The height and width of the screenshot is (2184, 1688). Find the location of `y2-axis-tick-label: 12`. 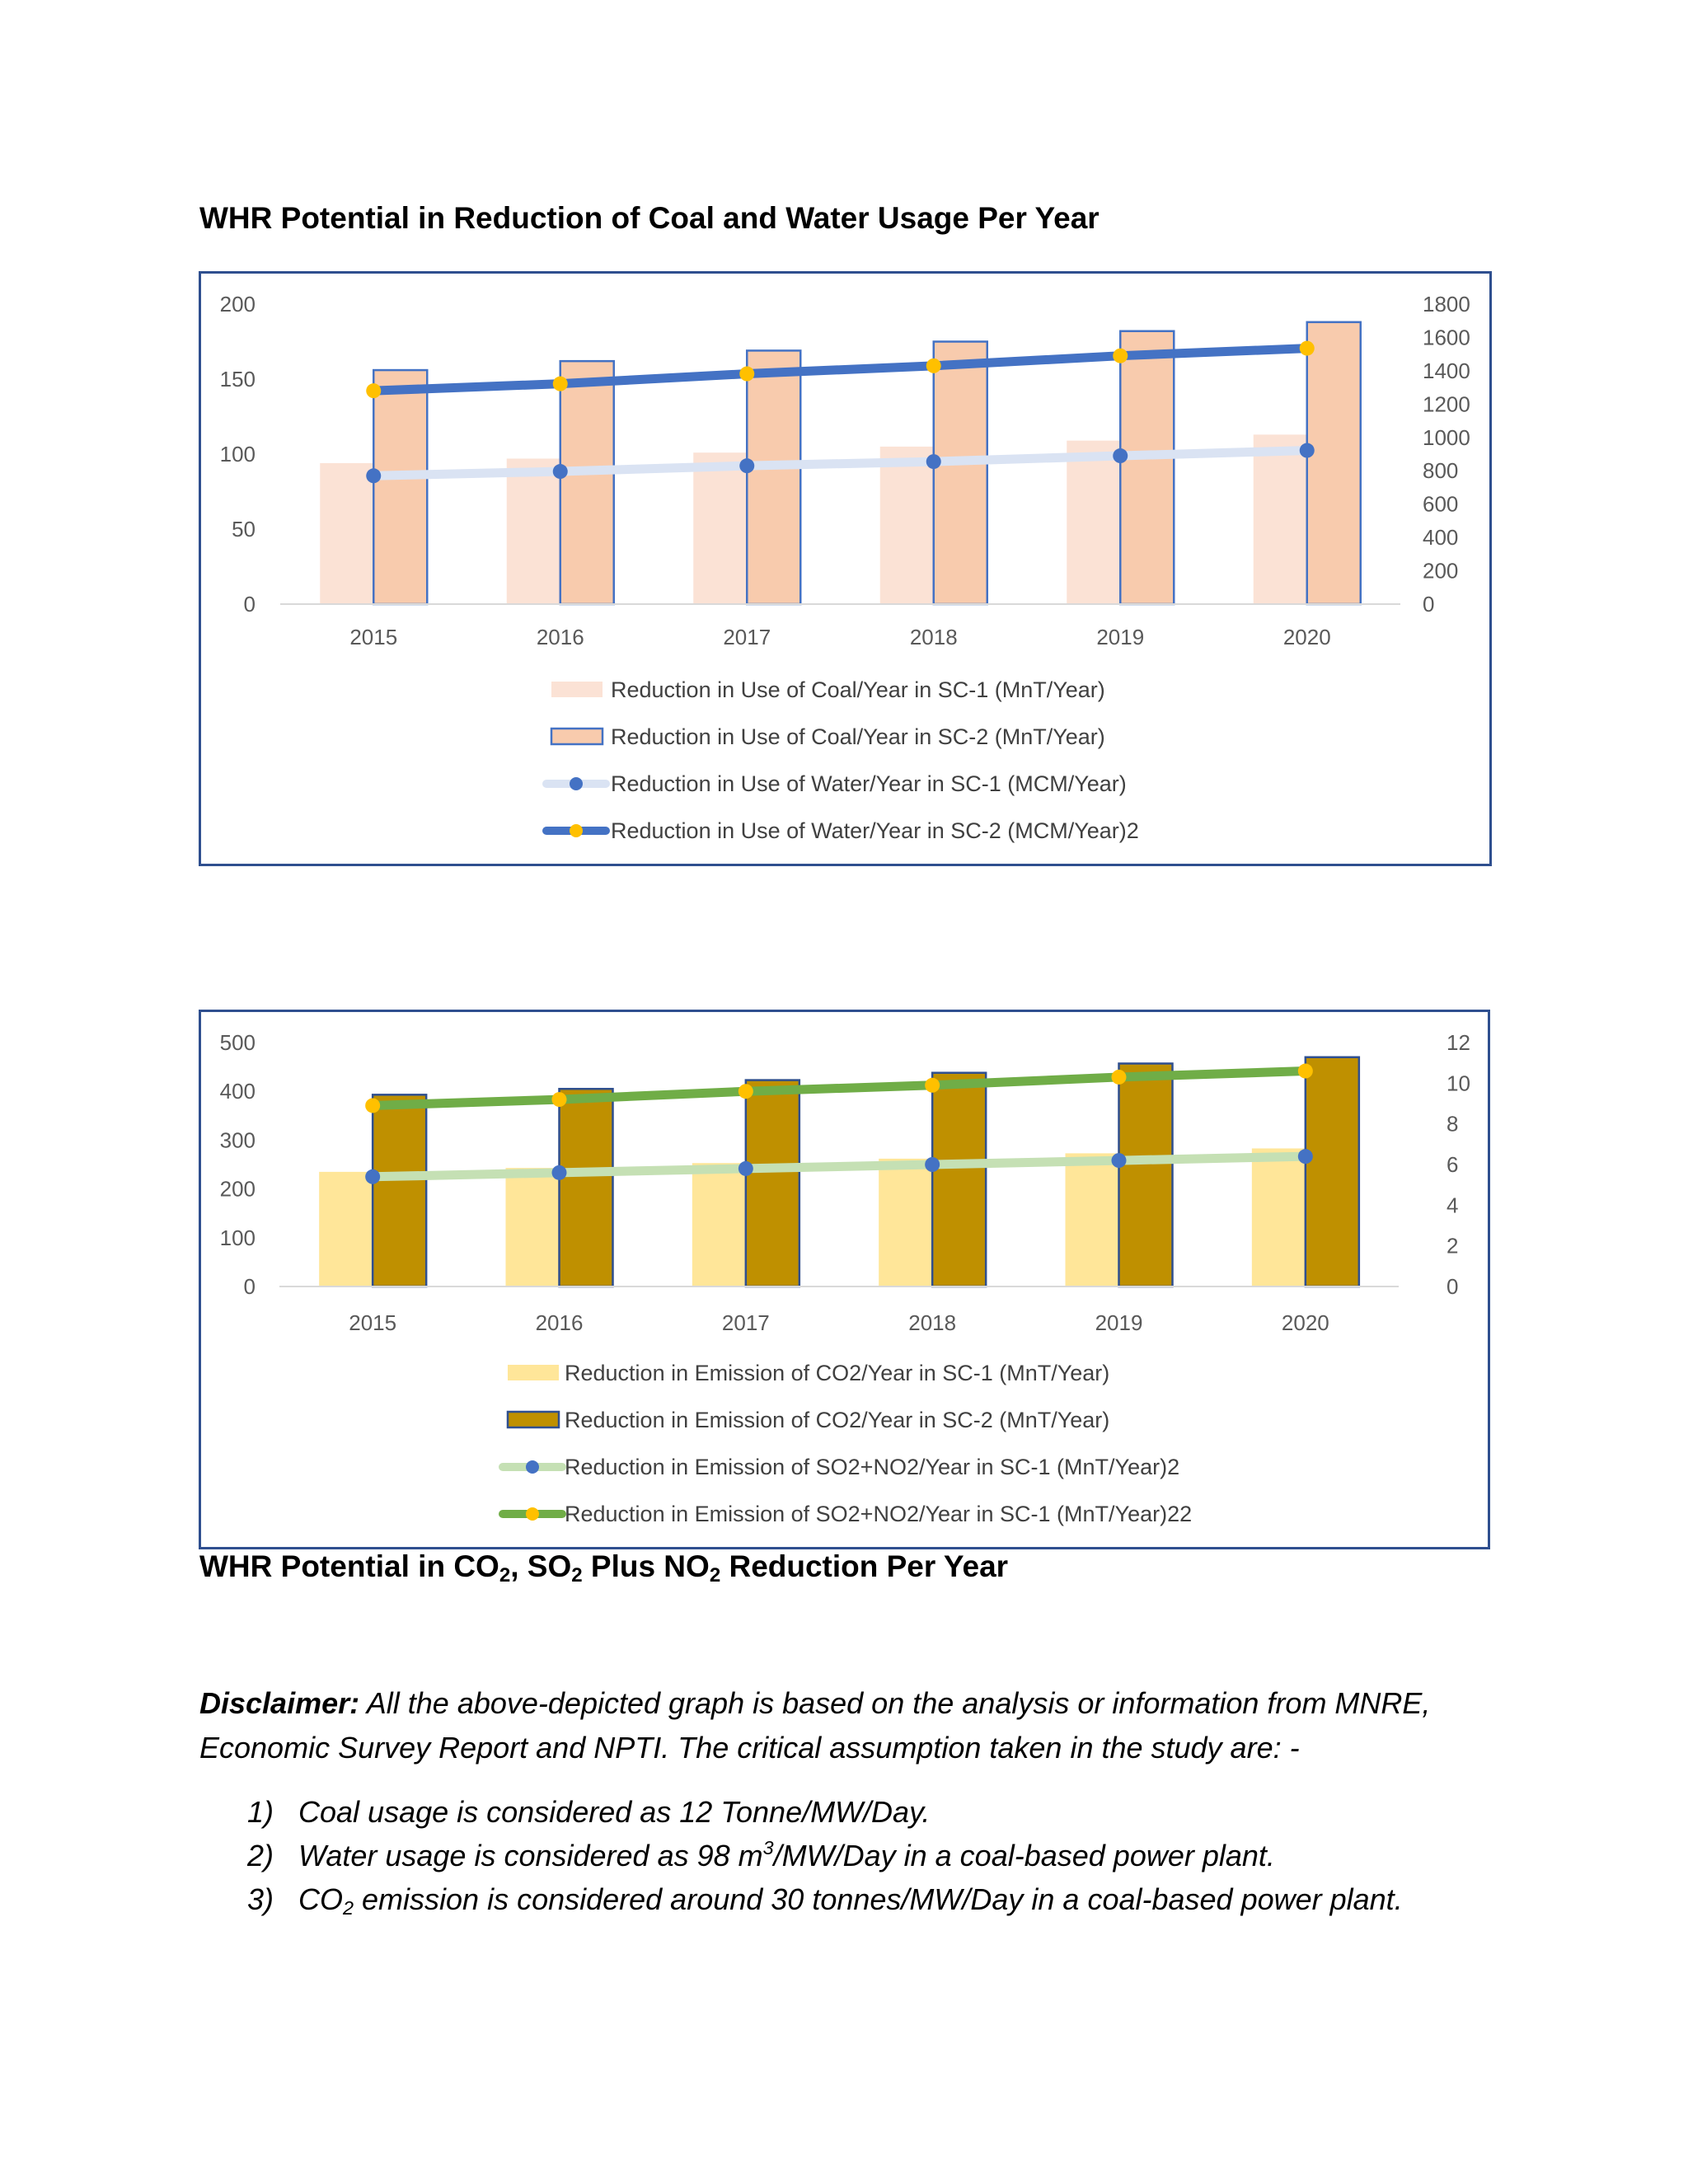

y2-axis-tick-label: 12 is located at coordinates (1459, 1042).